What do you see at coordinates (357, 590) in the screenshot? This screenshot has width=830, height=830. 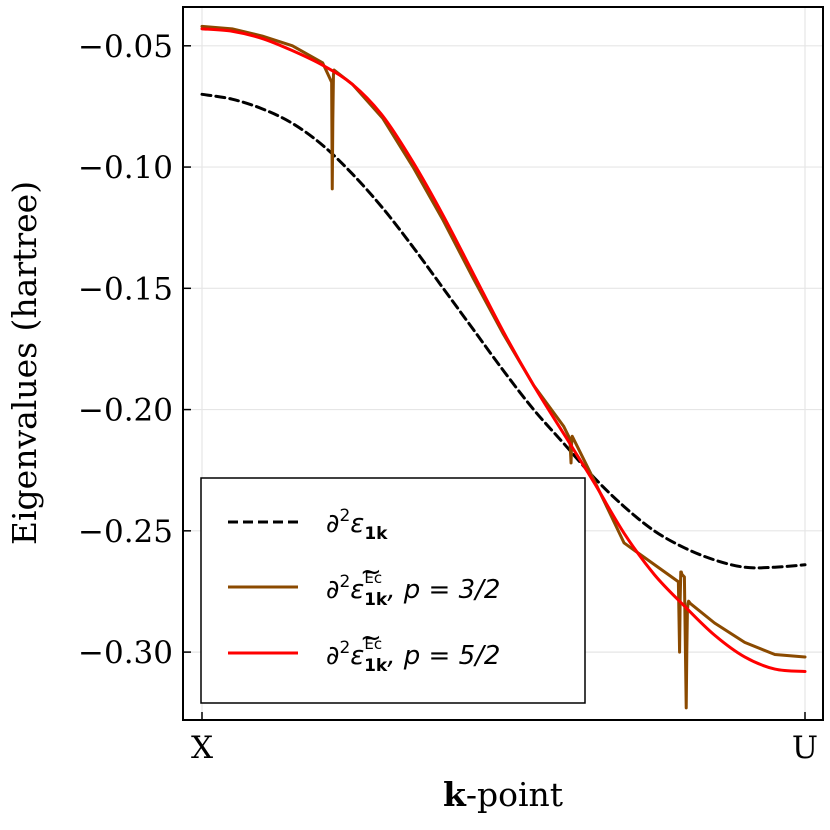 I see `legend-1-rest: ε` at bounding box center [357, 590].